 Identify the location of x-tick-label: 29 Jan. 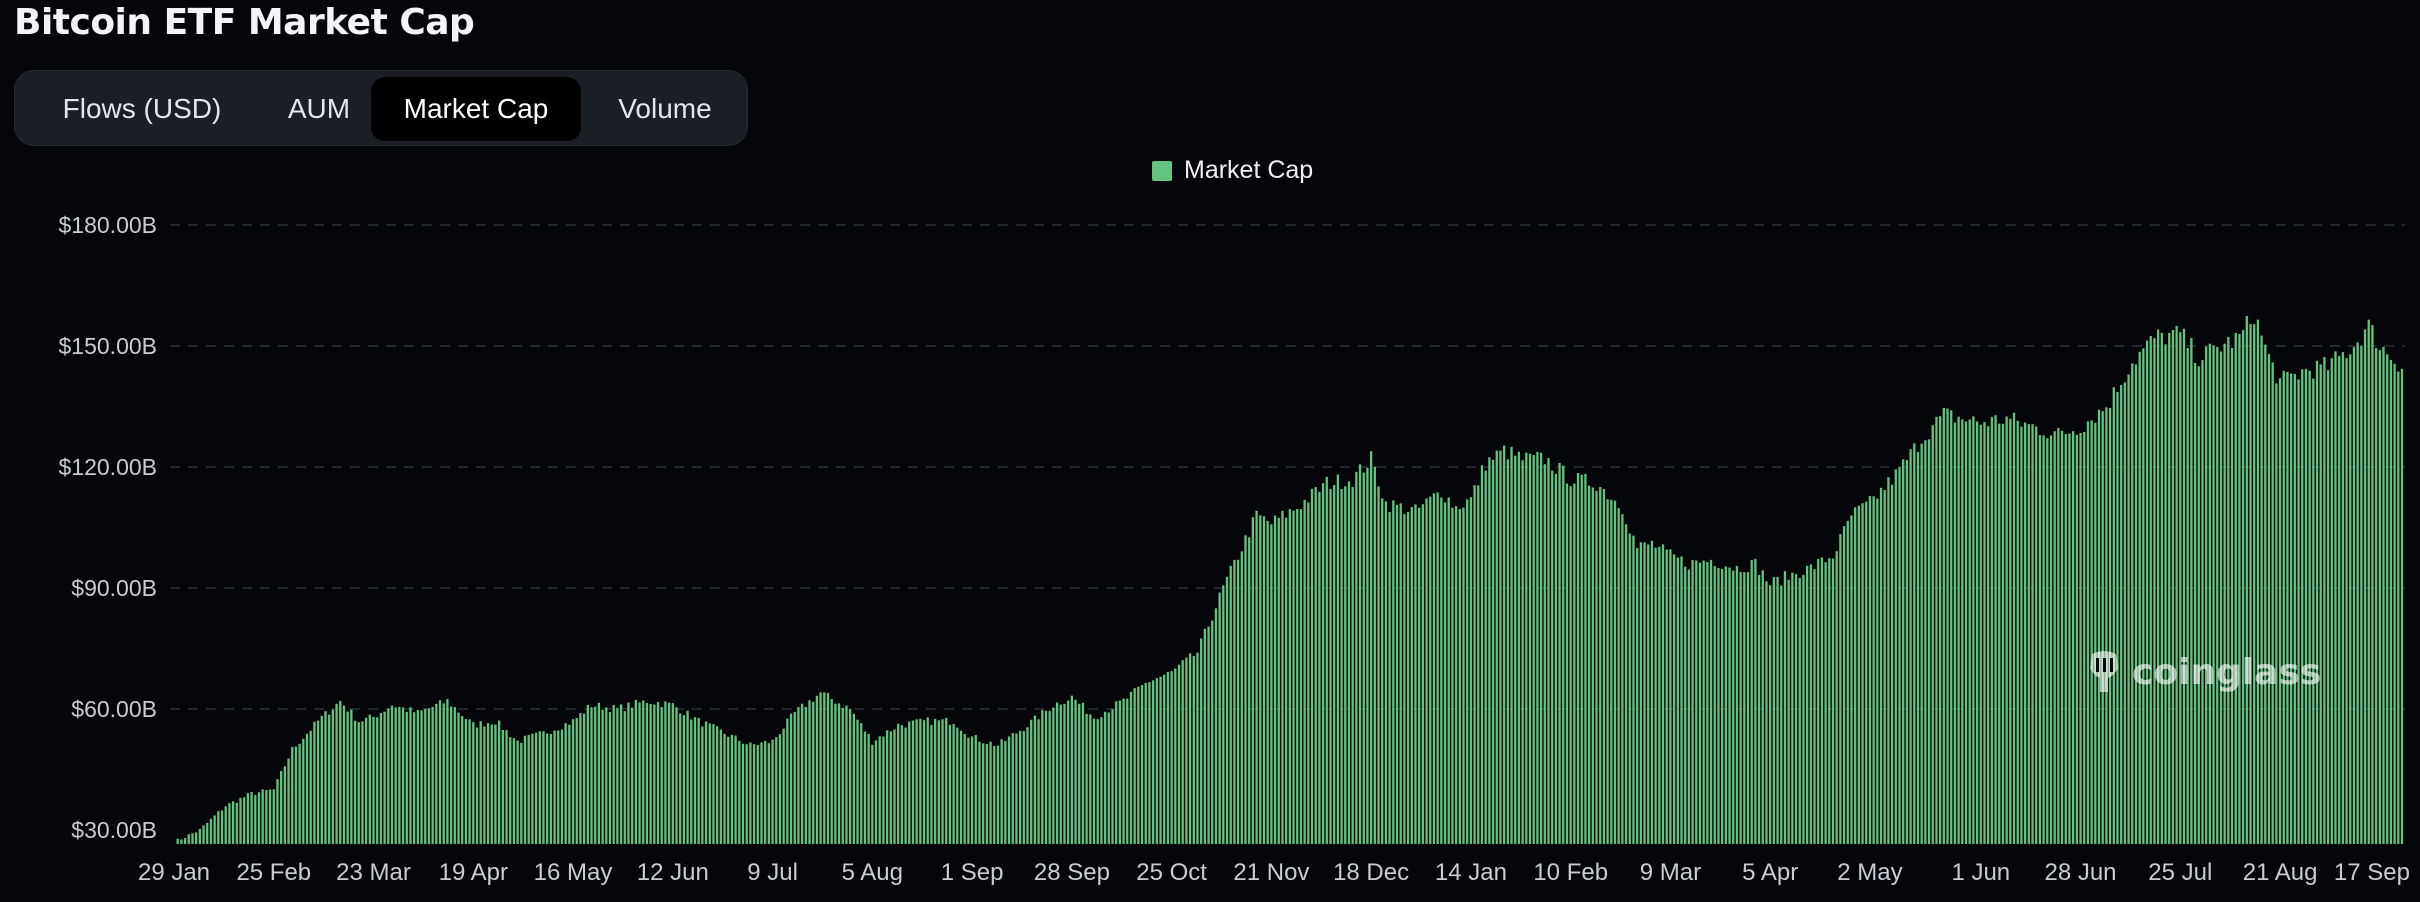
(174, 872).